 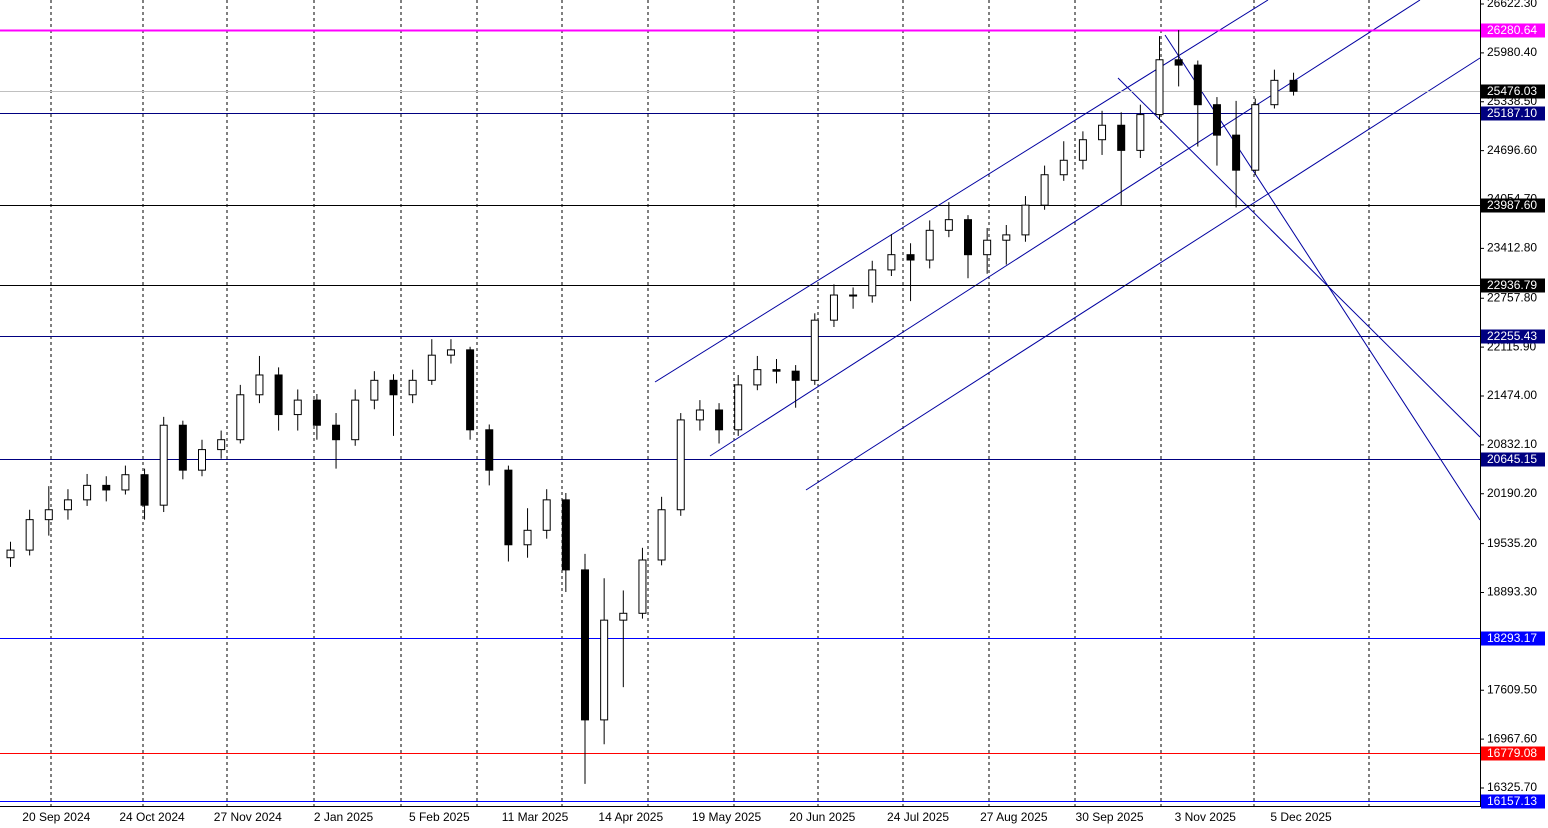 I want to click on level-label: 25187.10, so click(x=1512, y=113).